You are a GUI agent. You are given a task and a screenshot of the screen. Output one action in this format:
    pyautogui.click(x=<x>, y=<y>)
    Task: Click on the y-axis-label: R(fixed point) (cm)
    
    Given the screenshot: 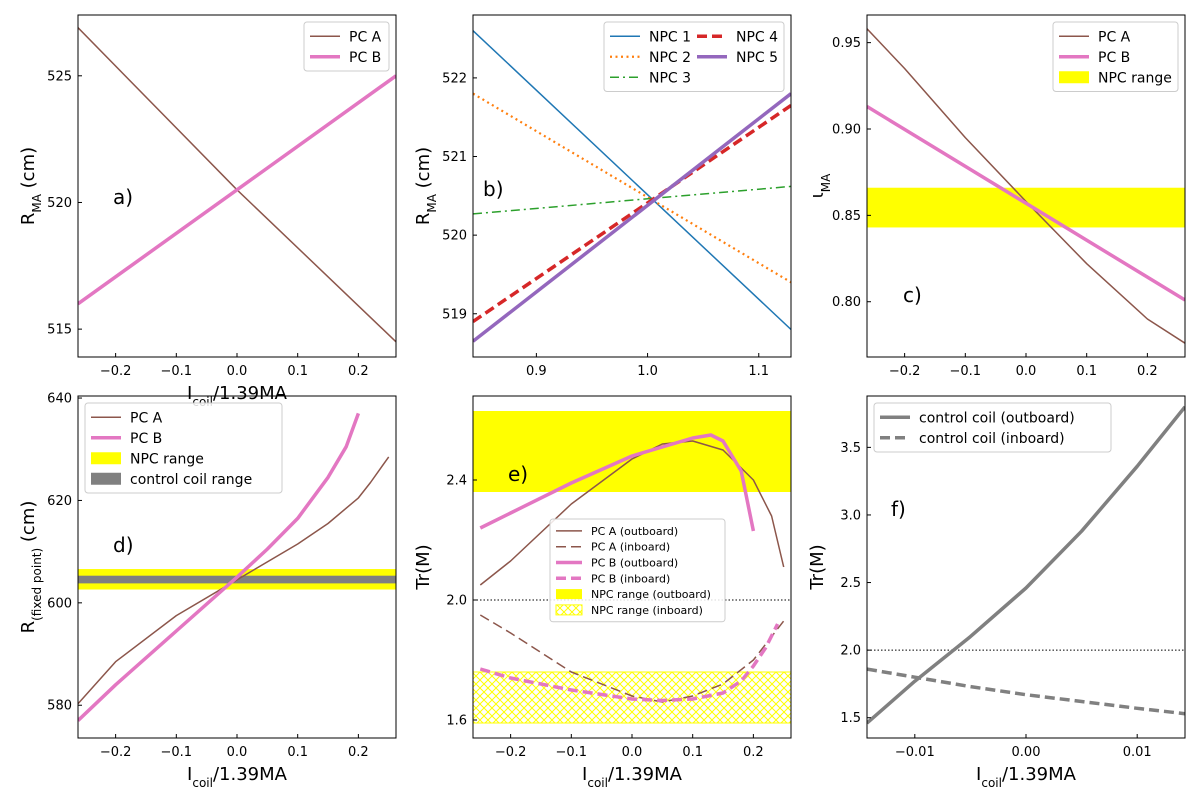 What is the action you would take?
    pyautogui.click(x=31, y=567)
    